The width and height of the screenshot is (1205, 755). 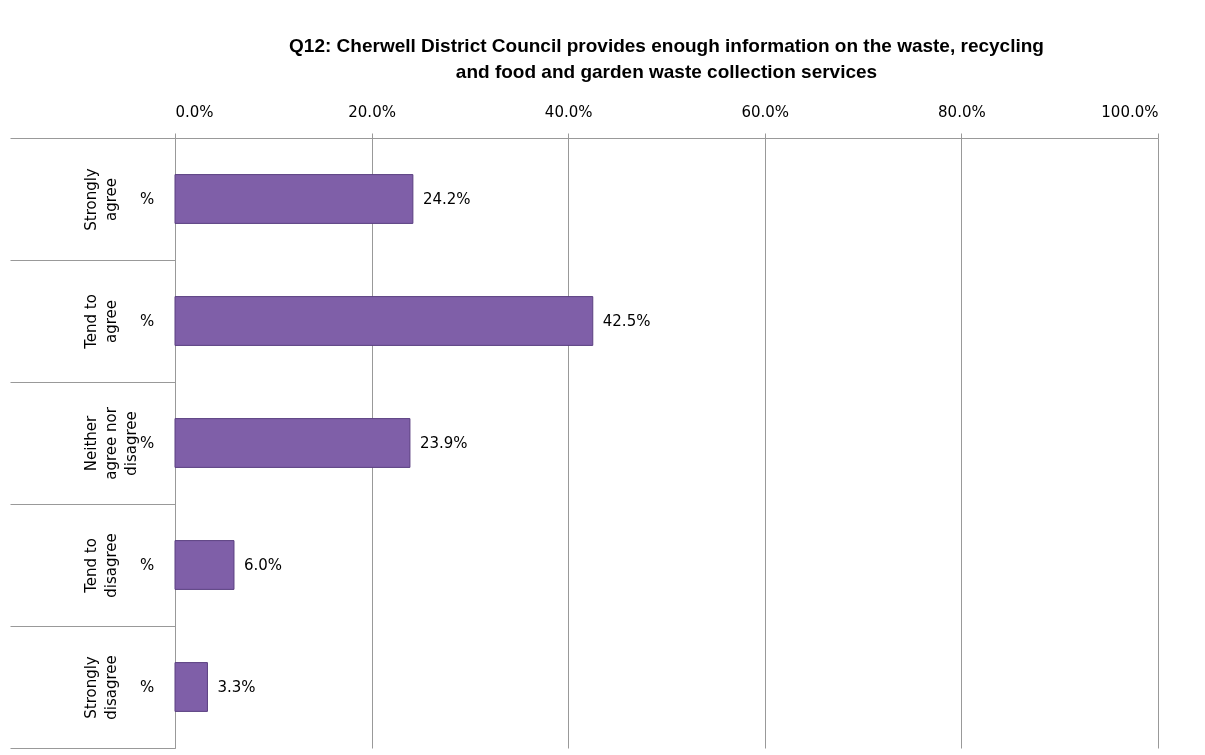 I want to click on x-tick-label: 0.0%, so click(x=194, y=111).